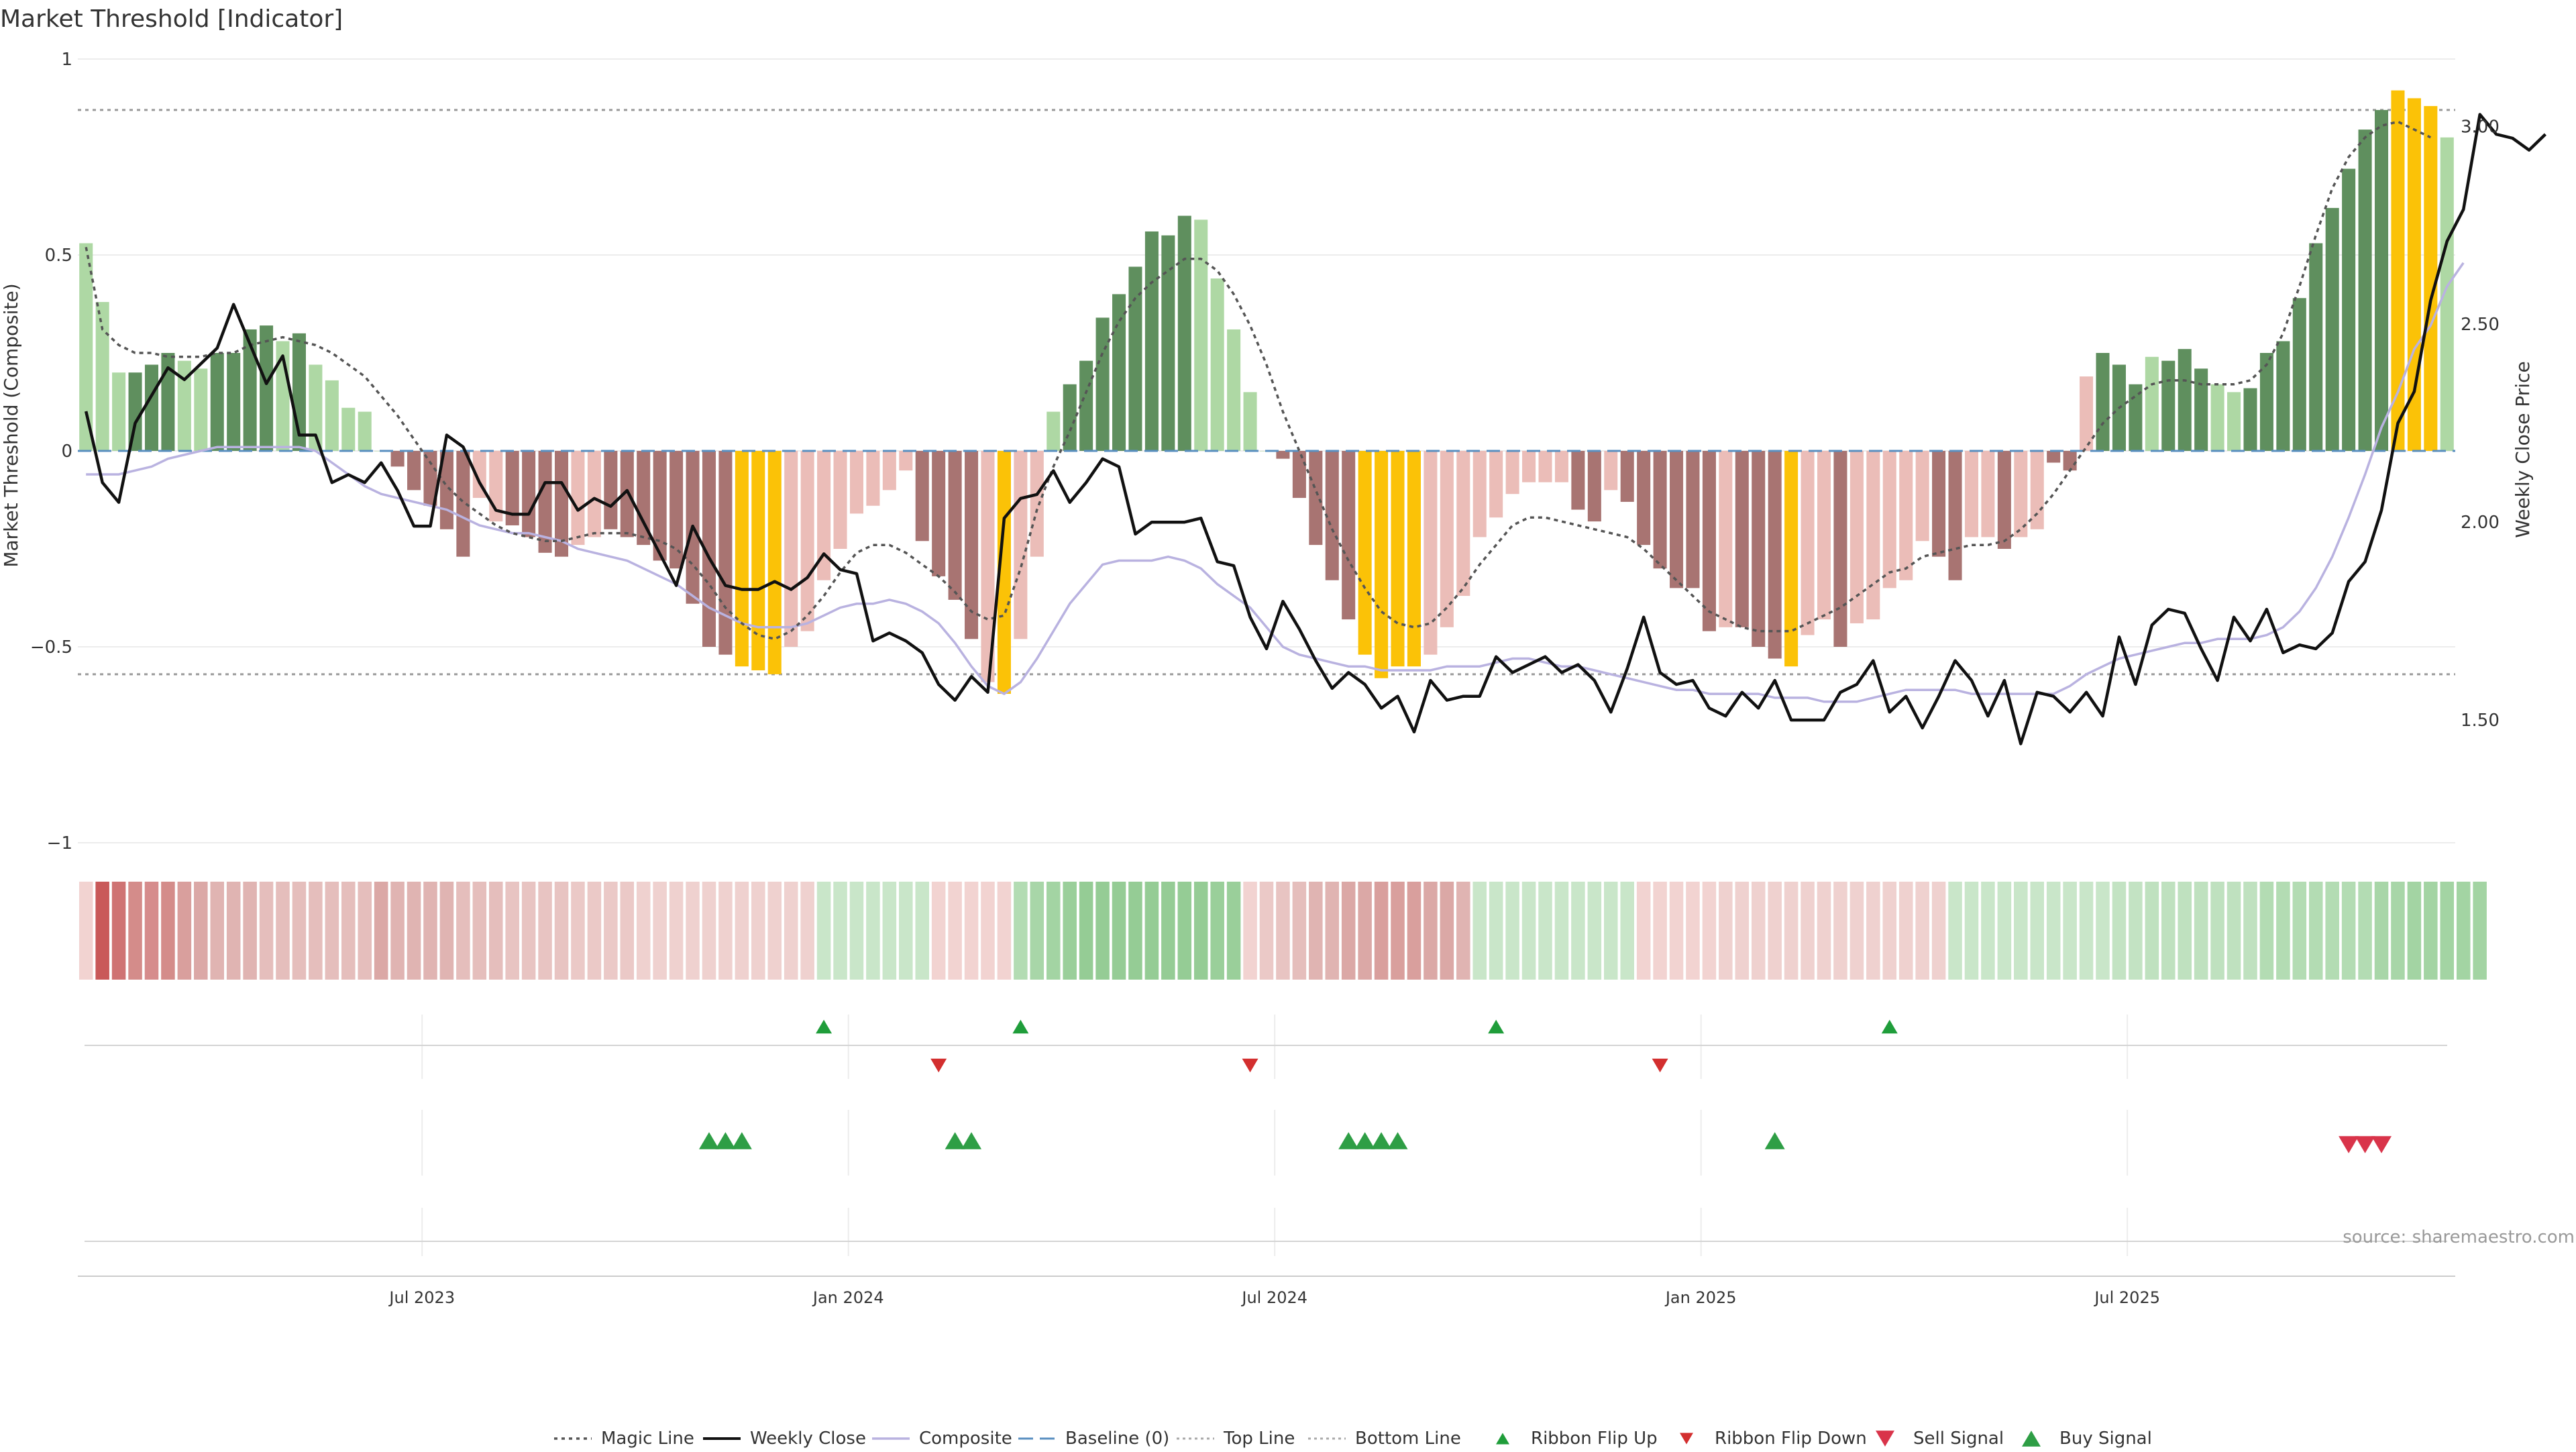 The height and width of the screenshot is (1452, 2576). I want to click on legend-label: Composite, so click(965, 1439).